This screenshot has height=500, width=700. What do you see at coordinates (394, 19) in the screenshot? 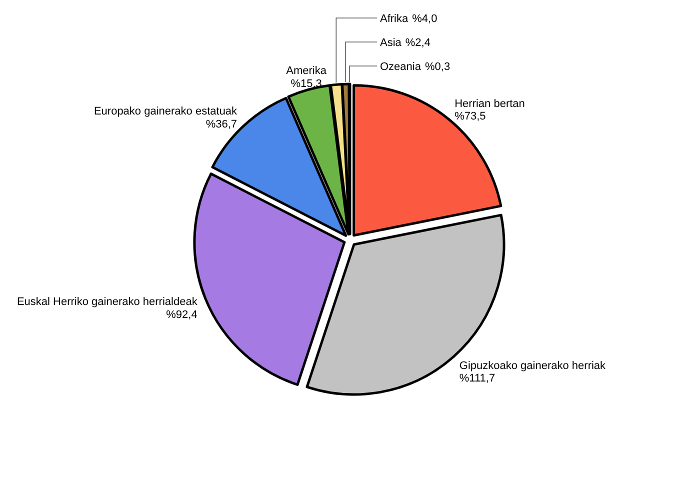
I see `slice-label: Afrika` at bounding box center [394, 19].